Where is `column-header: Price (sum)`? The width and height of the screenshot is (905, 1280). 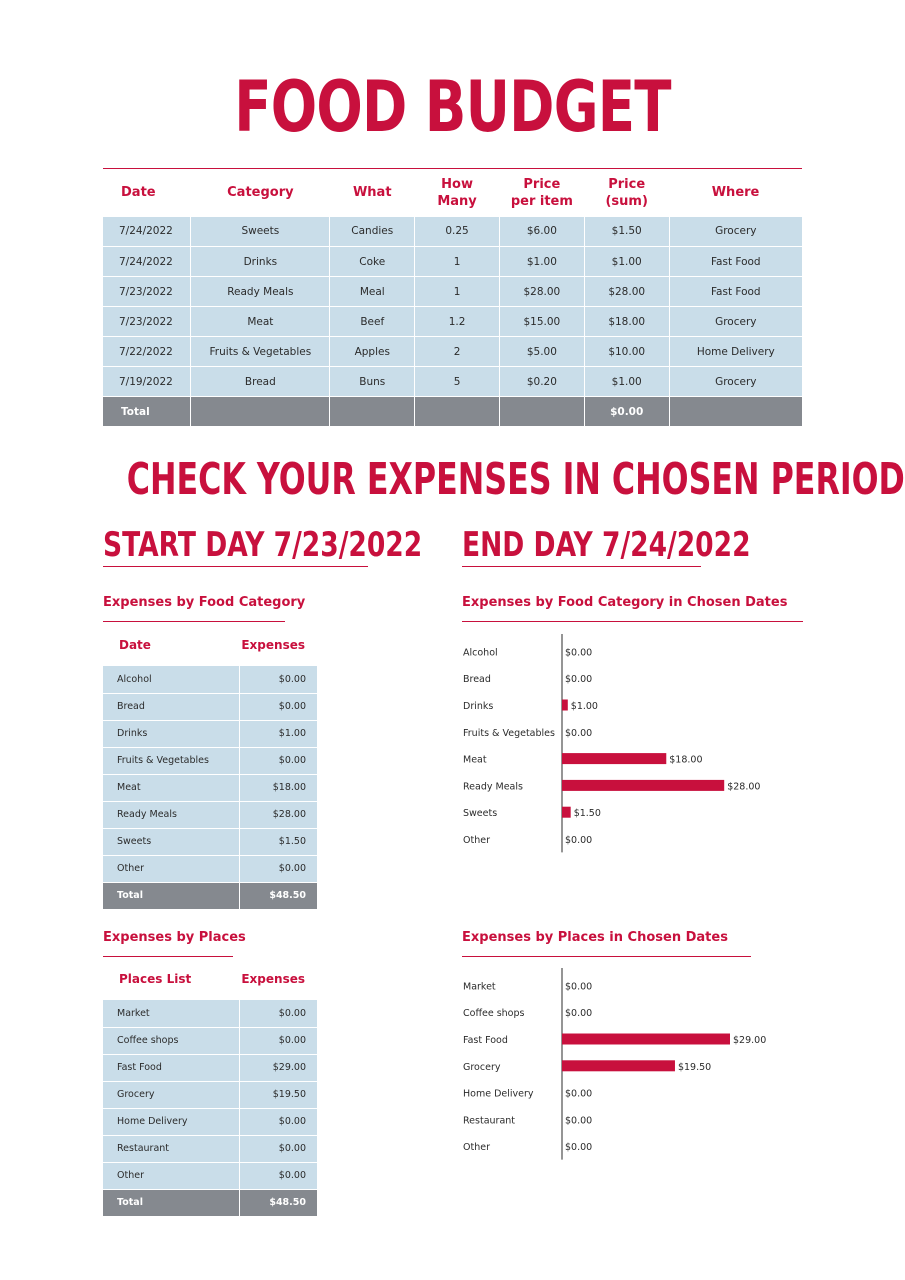
column-header: Price (sum) is located at coordinates (627, 192).